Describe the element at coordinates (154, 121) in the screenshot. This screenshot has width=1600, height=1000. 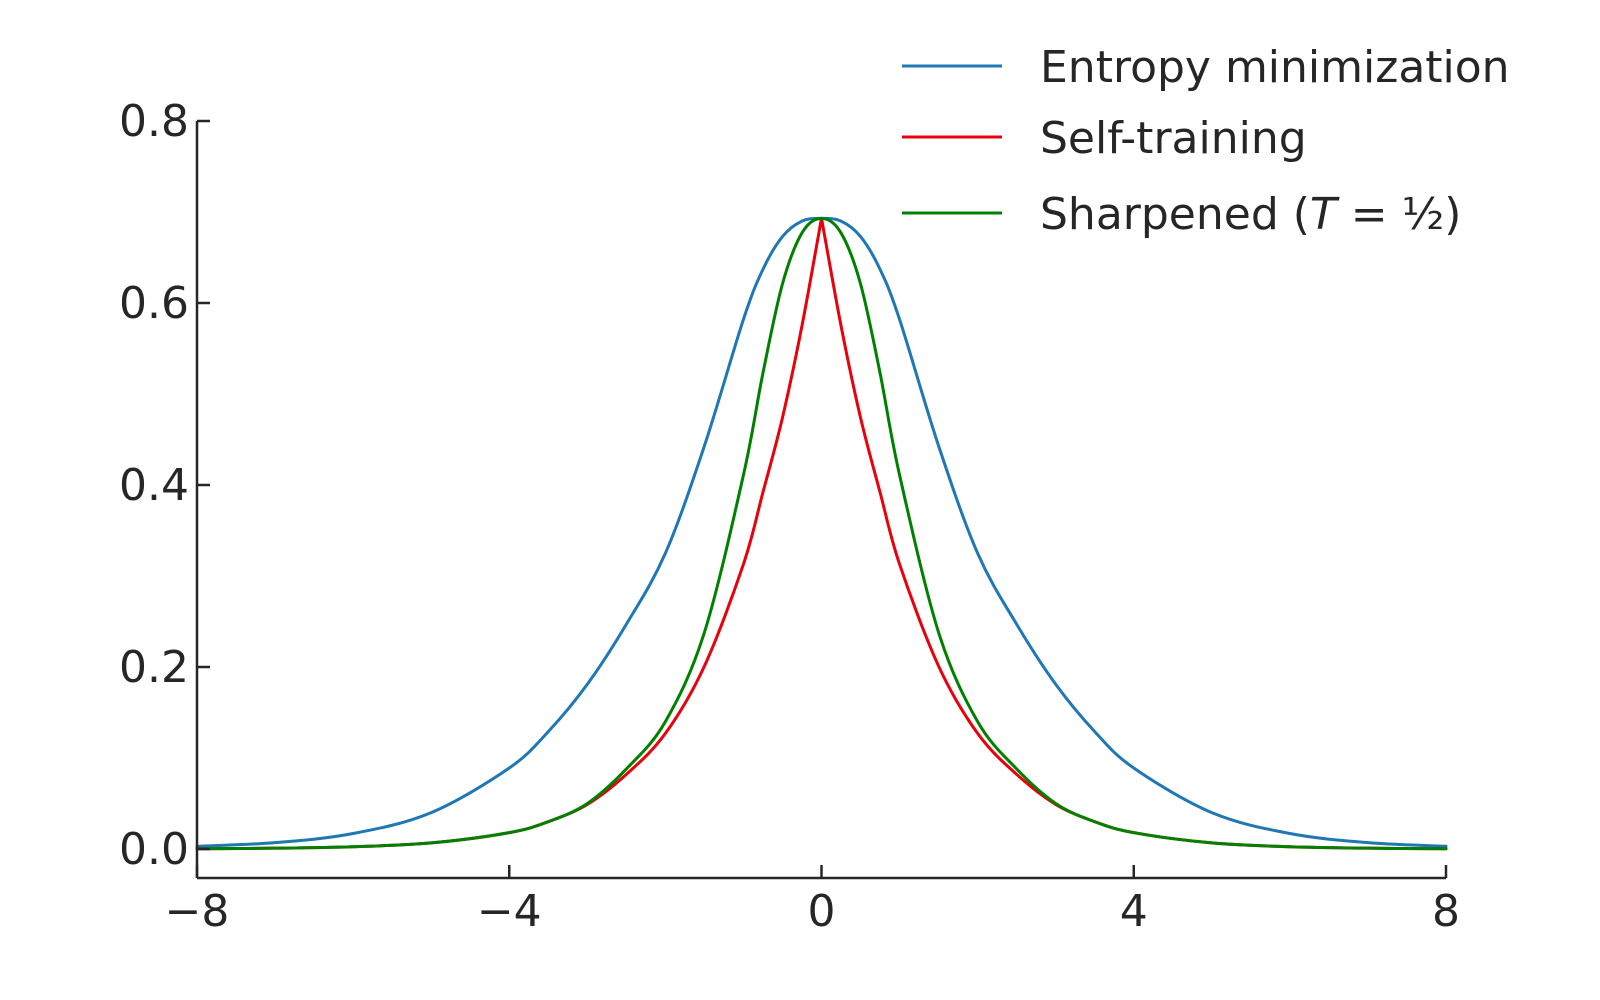
I see `y-tick-label: 0.8` at that location.